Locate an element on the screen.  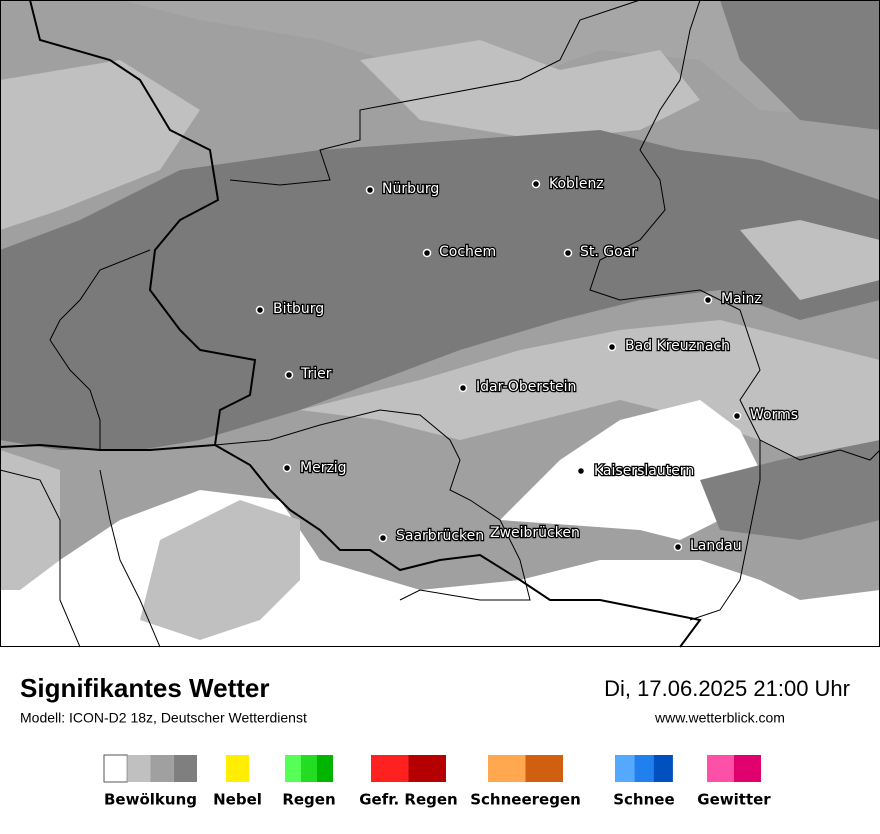
country-border is located at coordinates (458, 546).